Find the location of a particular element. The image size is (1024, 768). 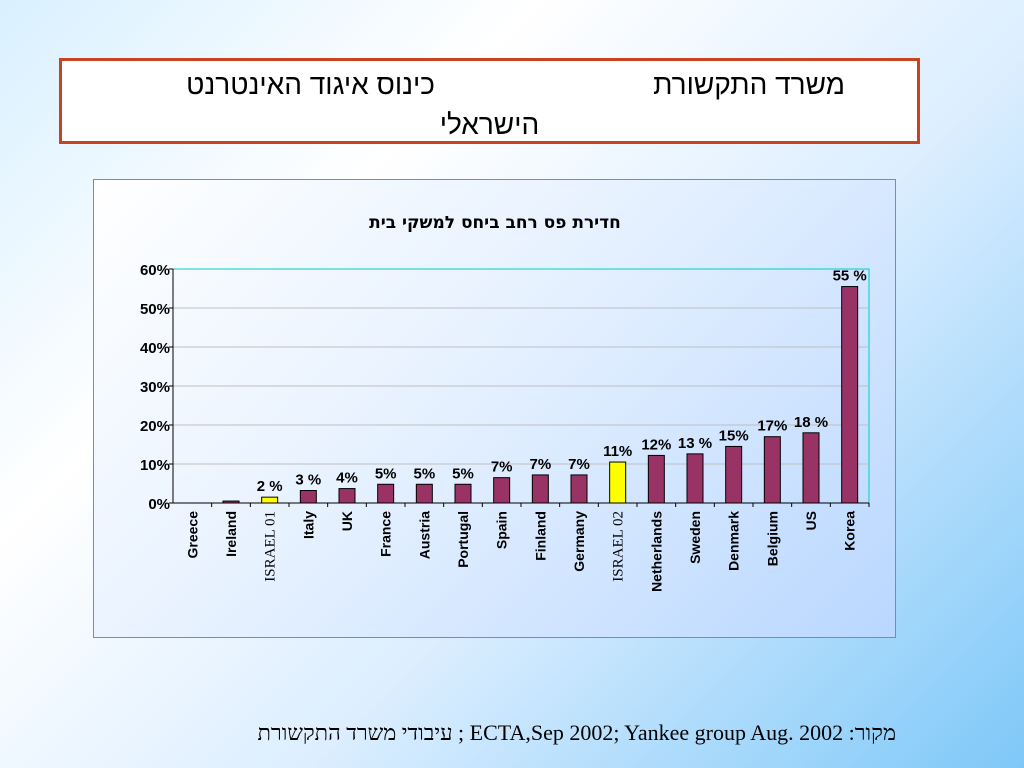

data-label: 3 % is located at coordinates (308, 480).